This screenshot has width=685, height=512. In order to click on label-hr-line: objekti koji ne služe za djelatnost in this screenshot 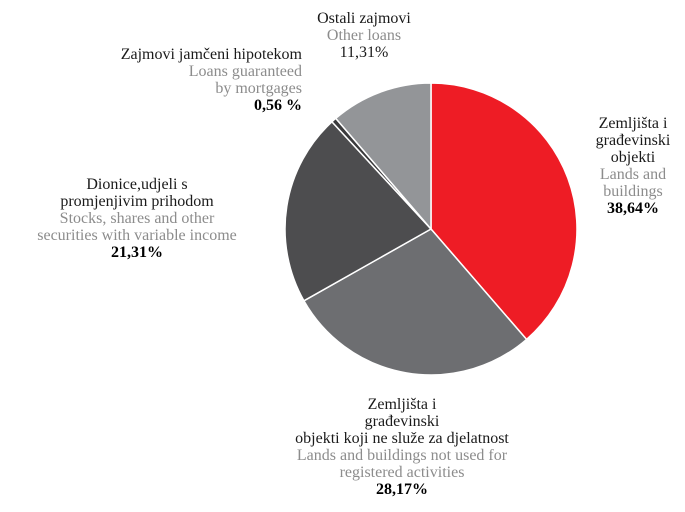, I will do `click(402, 438)`.